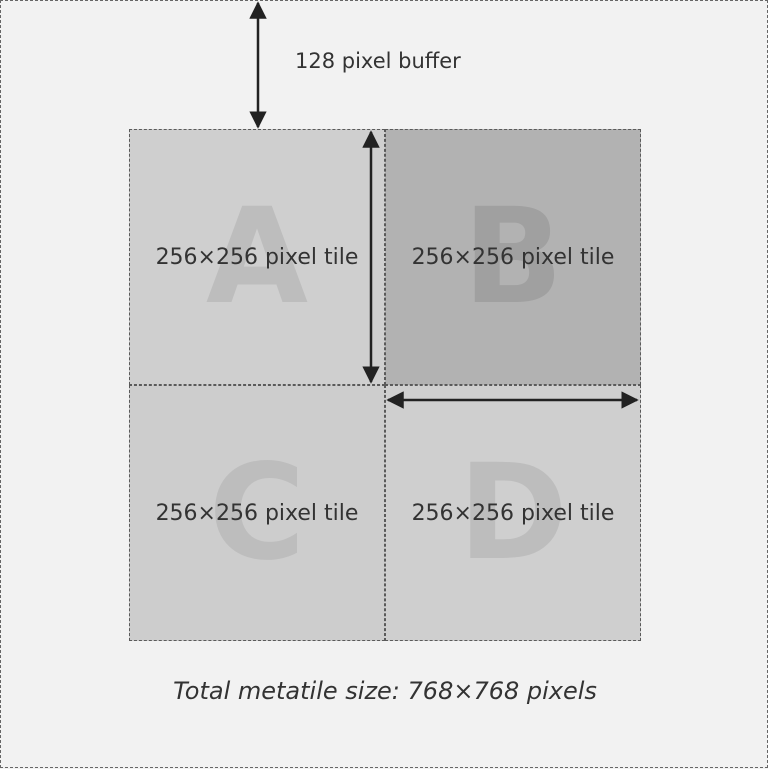  I want to click on tile-c: C 256×256 pixel tile, so click(257, 513).